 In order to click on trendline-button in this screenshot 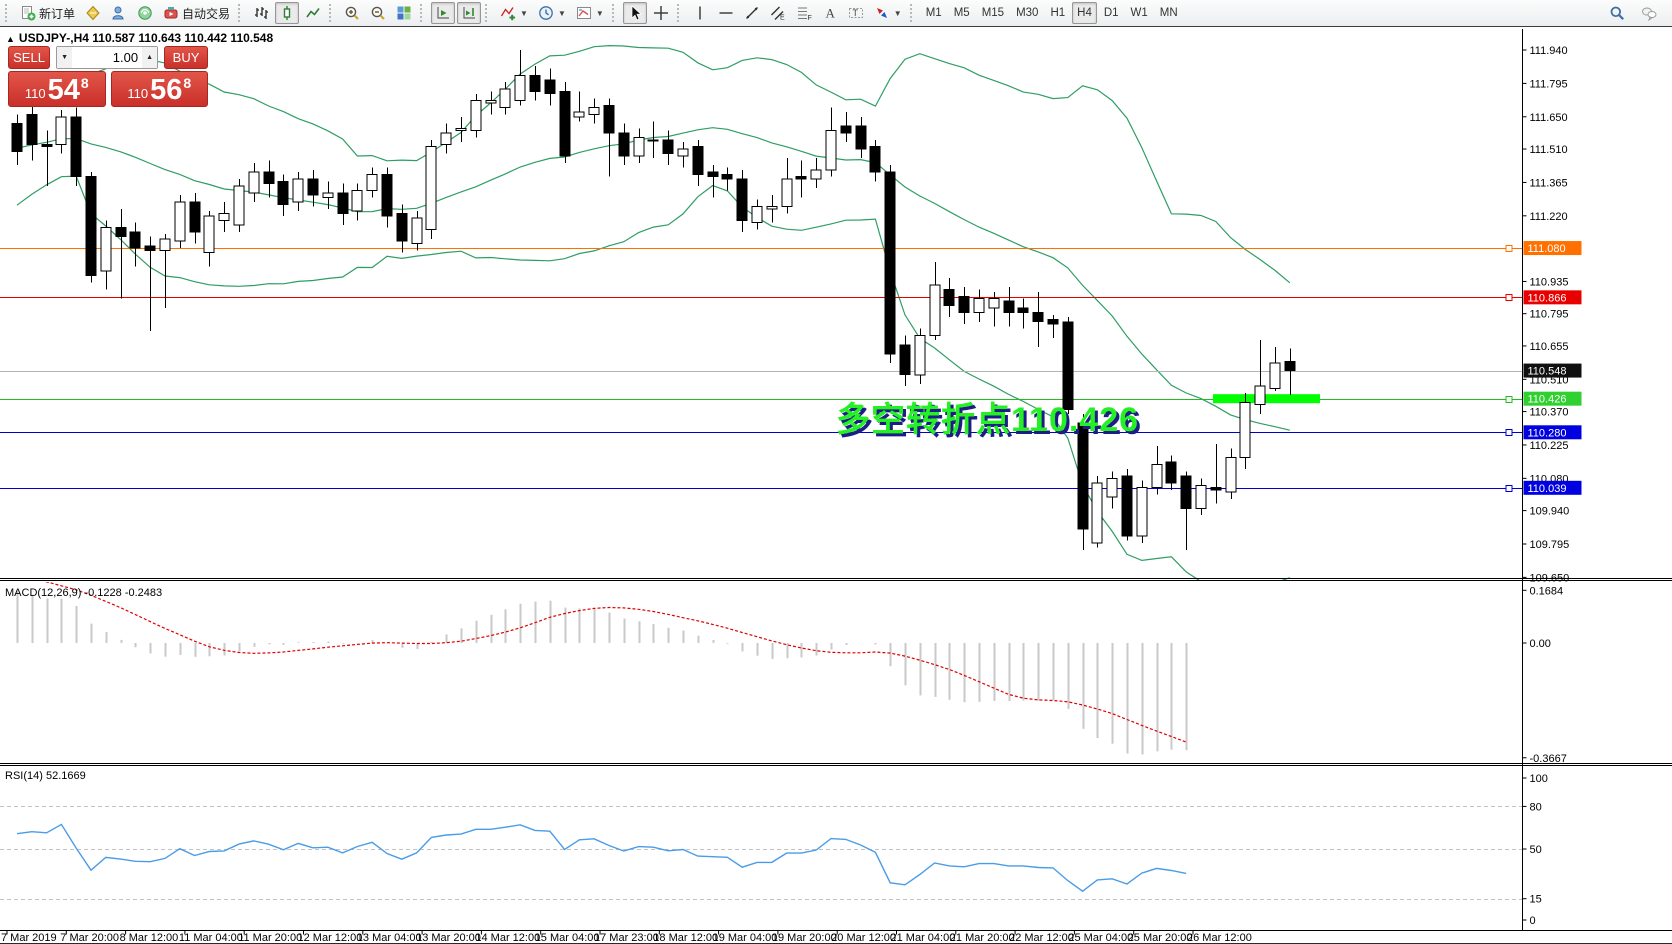, I will do `click(752, 13)`.